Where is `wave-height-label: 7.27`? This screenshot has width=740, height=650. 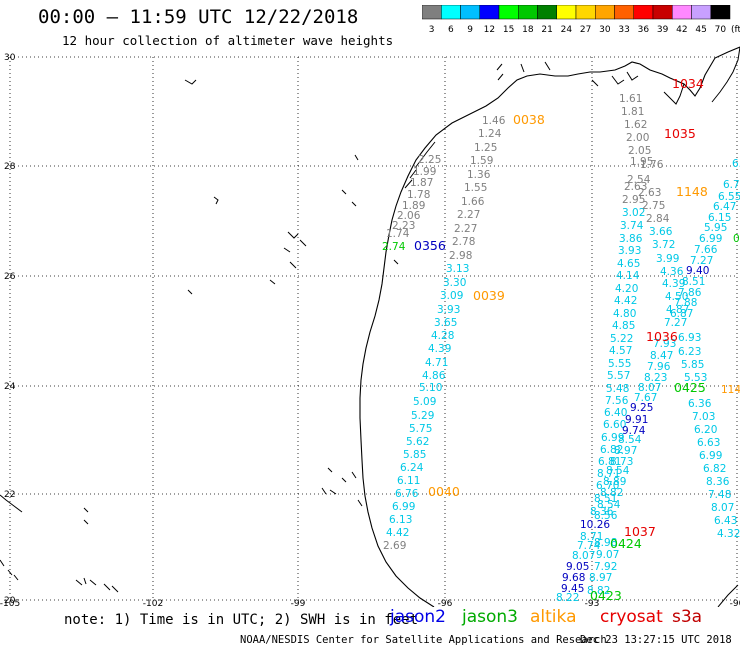 wave-height-label: 7.27 is located at coordinates (675, 323).